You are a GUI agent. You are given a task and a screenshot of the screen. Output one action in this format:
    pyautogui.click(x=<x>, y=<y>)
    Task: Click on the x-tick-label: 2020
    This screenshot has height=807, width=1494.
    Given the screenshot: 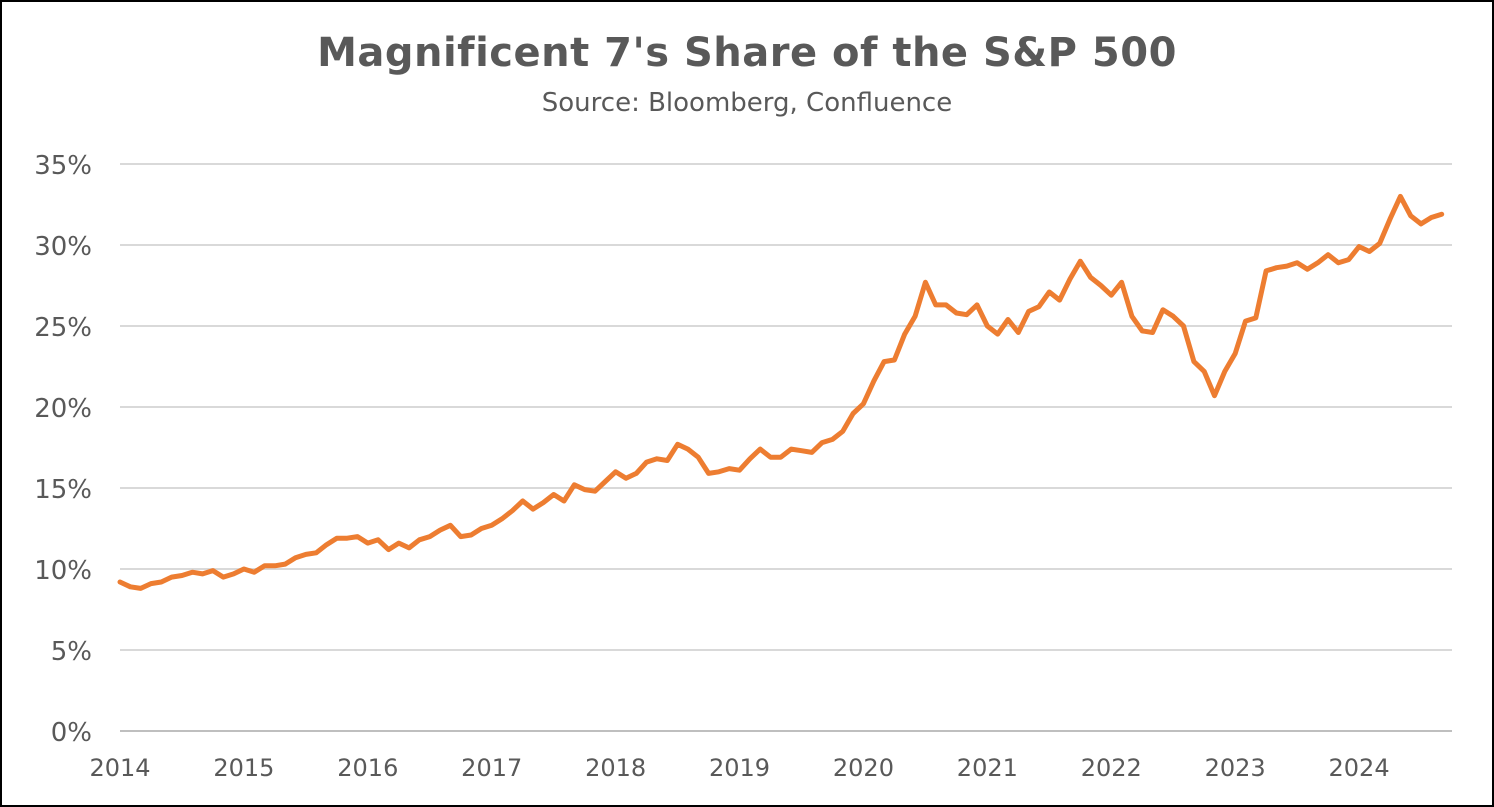 What is the action you would take?
    pyautogui.click(x=863, y=768)
    